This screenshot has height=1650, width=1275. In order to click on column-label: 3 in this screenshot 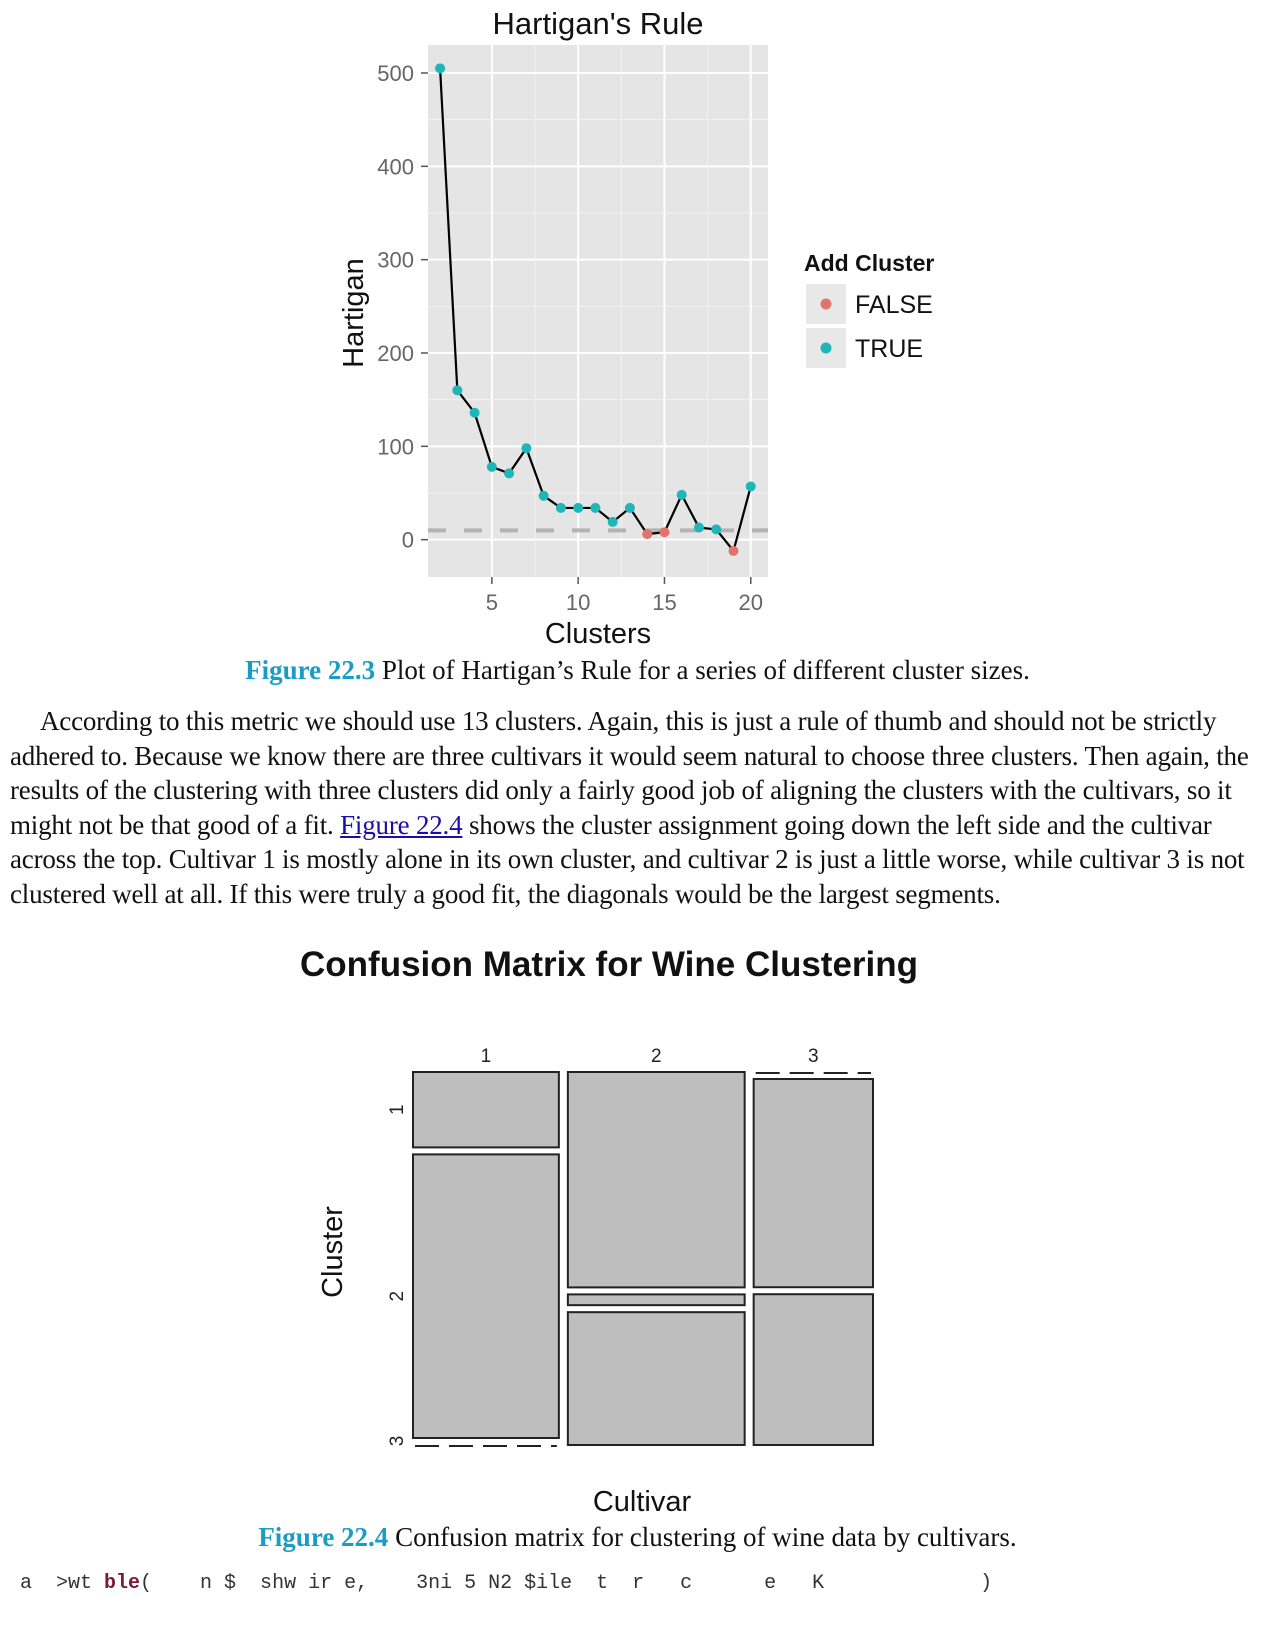, I will do `click(813, 1056)`.